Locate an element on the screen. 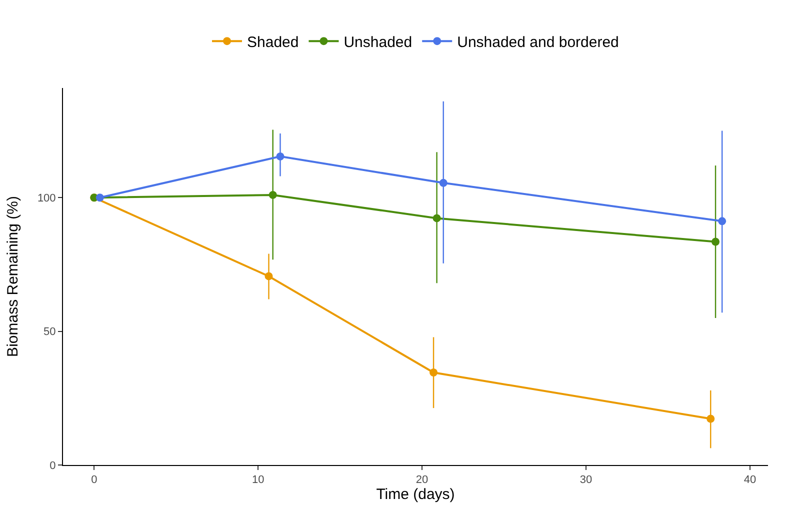  legend-label: Unshaded is located at coordinates (378, 42).